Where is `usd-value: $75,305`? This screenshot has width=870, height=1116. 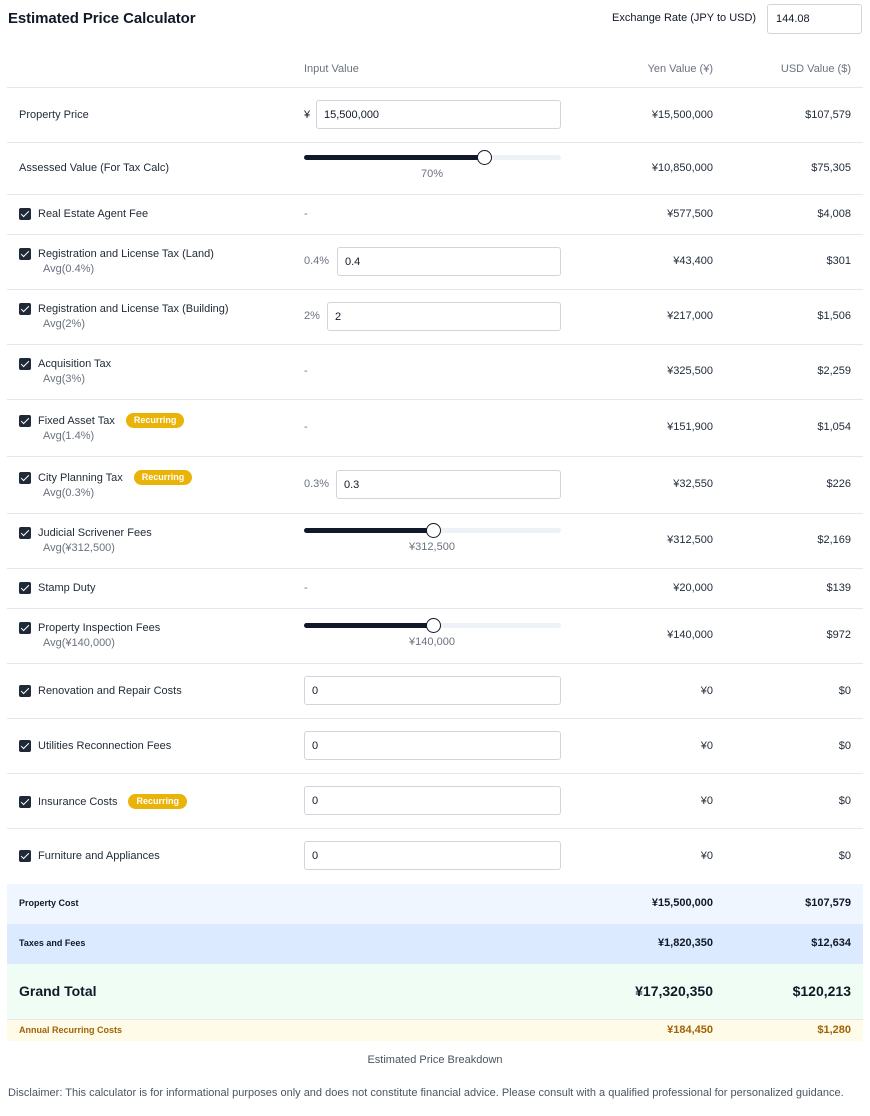 usd-value: $75,305 is located at coordinates (831, 168).